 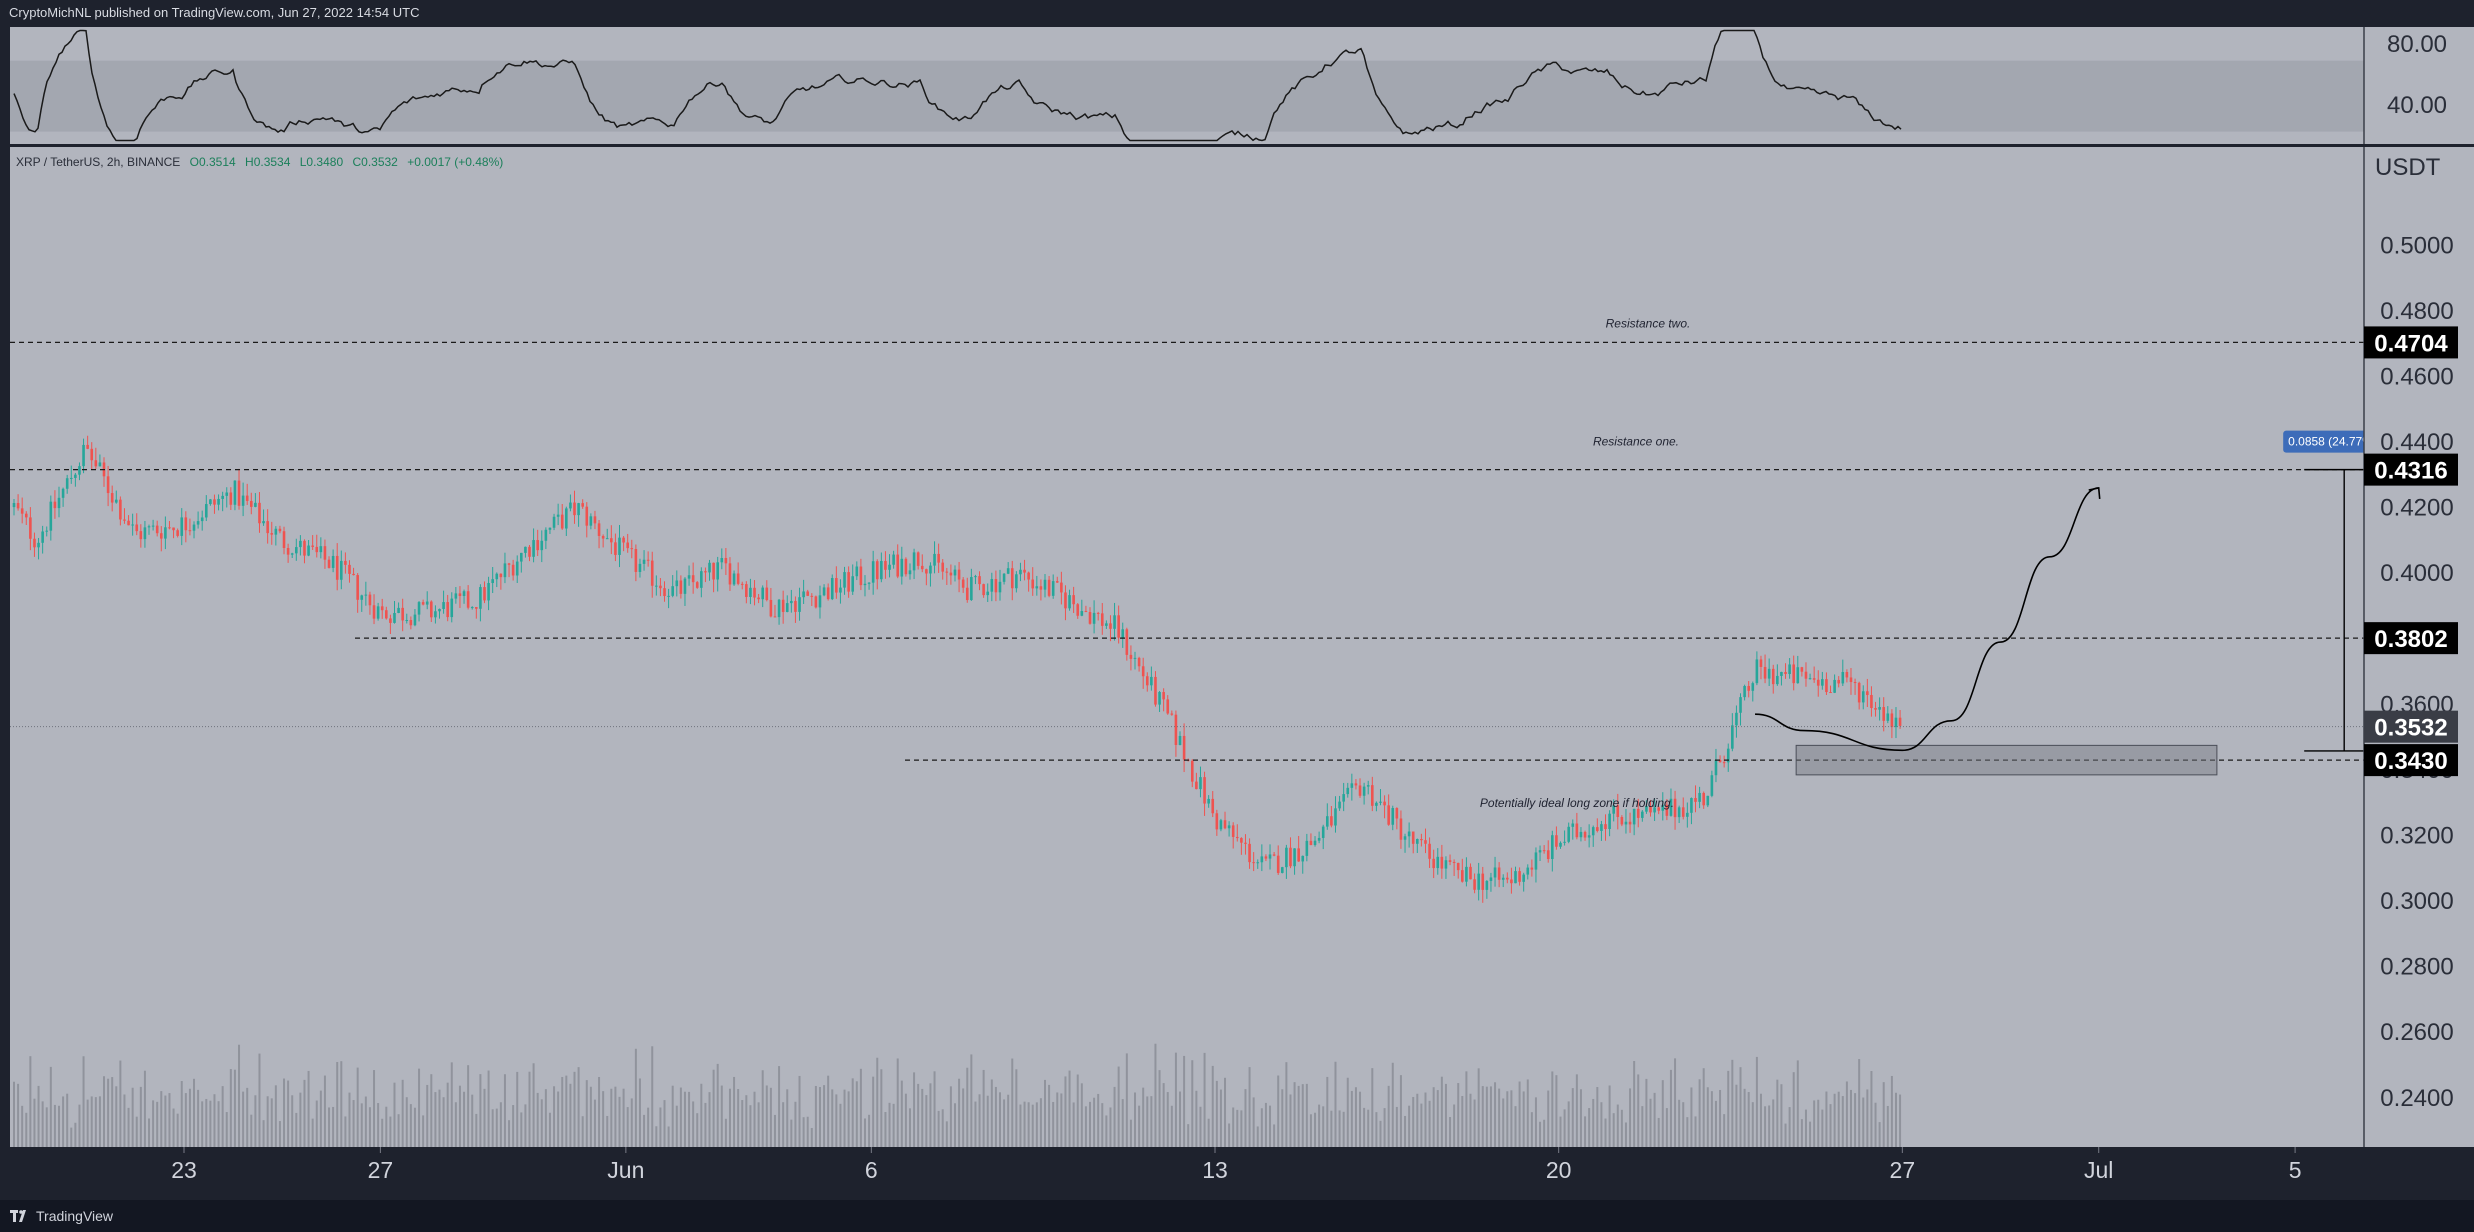 I want to click on time-axis: 2327Jun6132027Jul51118, so click(x=1322, y=1165).